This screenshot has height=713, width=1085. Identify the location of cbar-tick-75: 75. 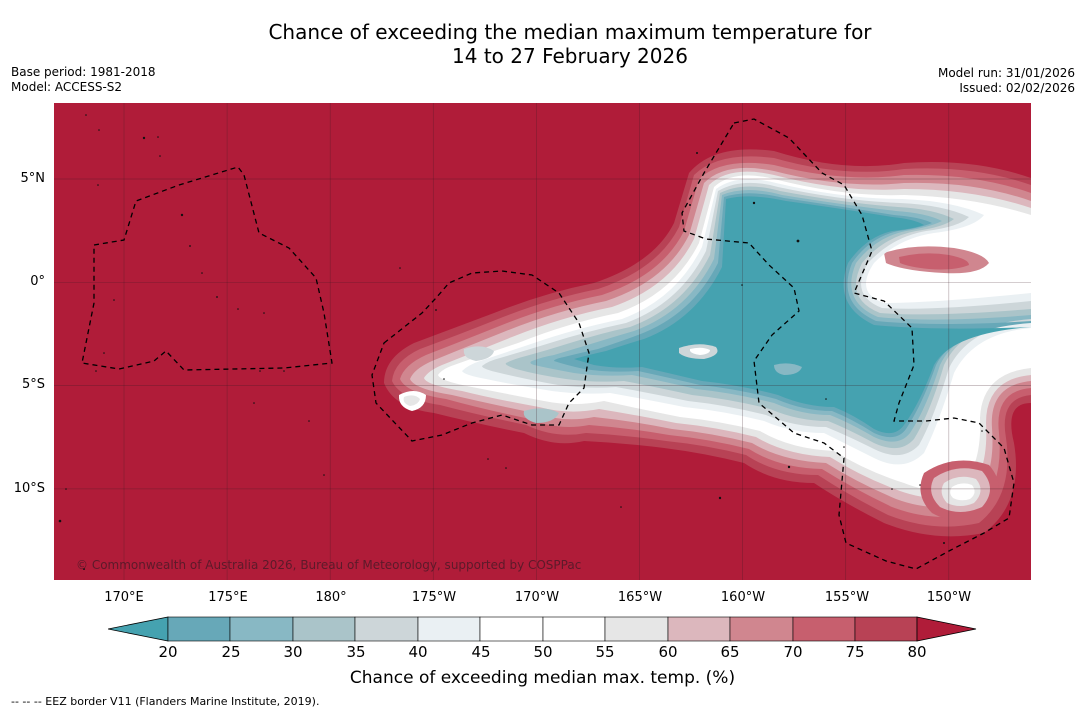
(855, 652).